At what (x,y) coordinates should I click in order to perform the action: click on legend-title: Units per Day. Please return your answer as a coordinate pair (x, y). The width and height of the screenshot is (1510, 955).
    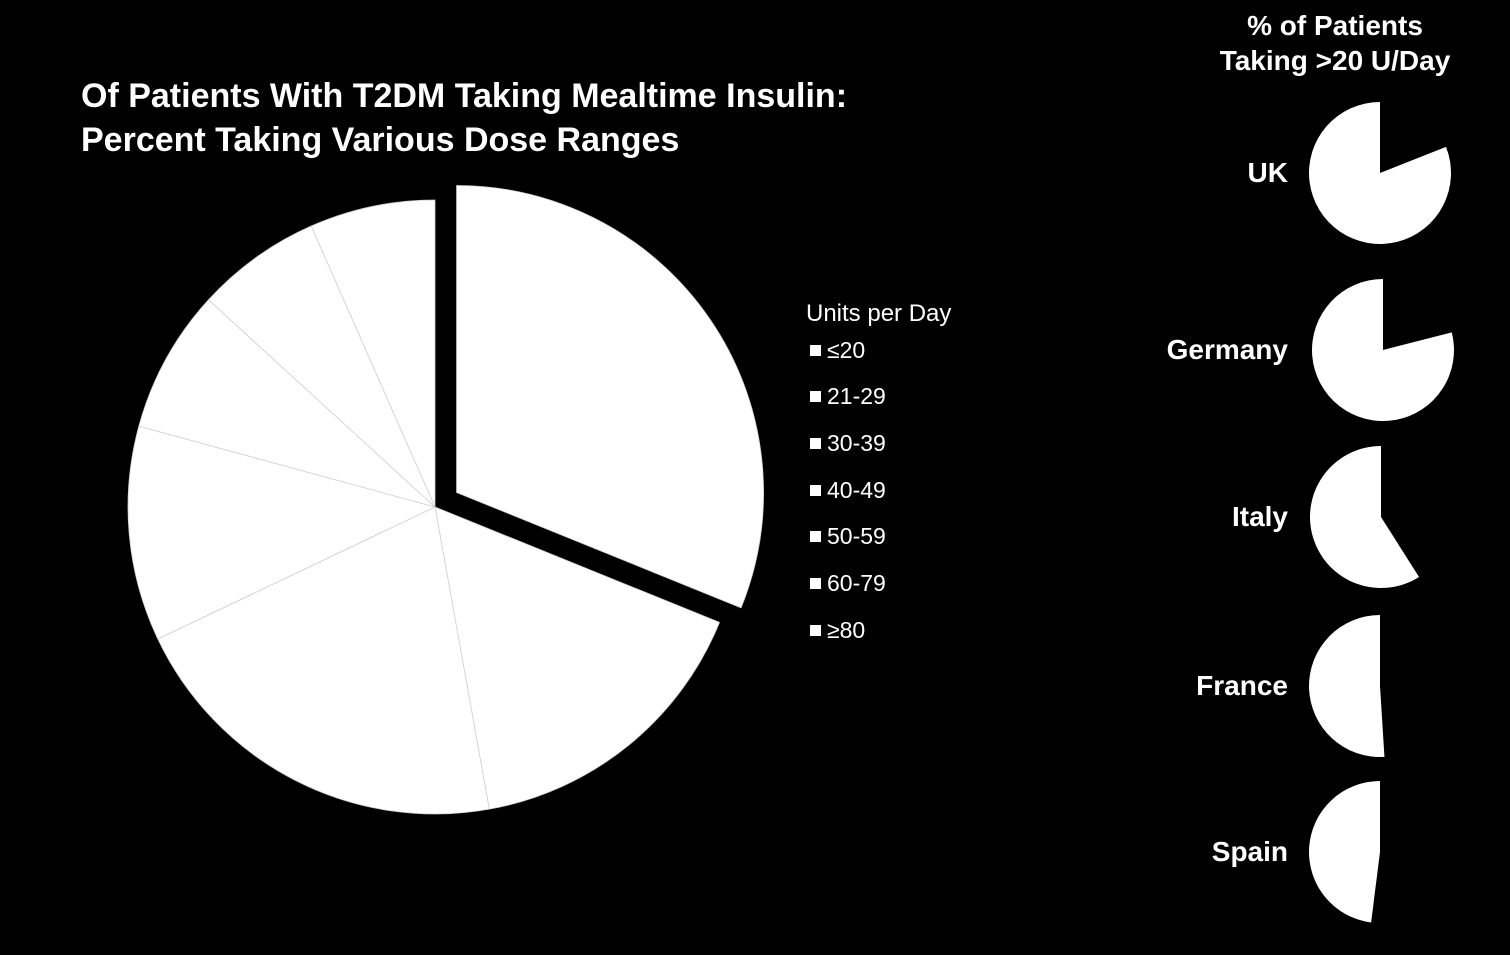
    Looking at the image, I should click on (879, 313).